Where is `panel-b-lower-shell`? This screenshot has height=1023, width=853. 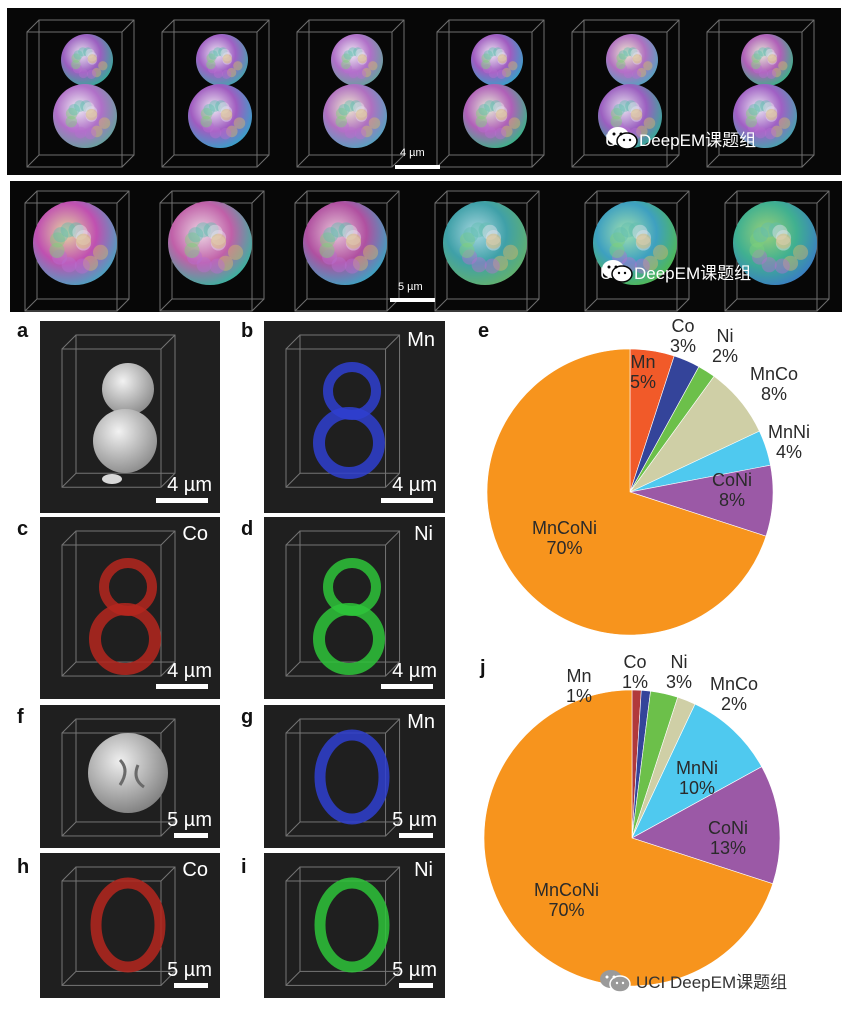 panel-b-lower-shell is located at coordinates (349, 443).